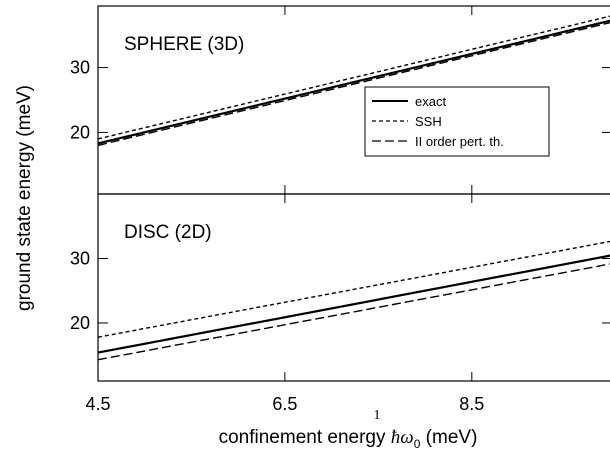 The image size is (610, 453). Describe the element at coordinates (402, 437) in the screenshot. I see `x-axis-label-symbol: ħω` at that location.